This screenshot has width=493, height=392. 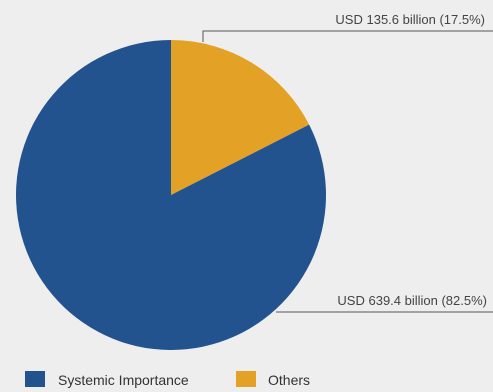 I want to click on annotation-text-systemic-importance: USD 639.4 billion (82.5%), so click(x=412, y=300).